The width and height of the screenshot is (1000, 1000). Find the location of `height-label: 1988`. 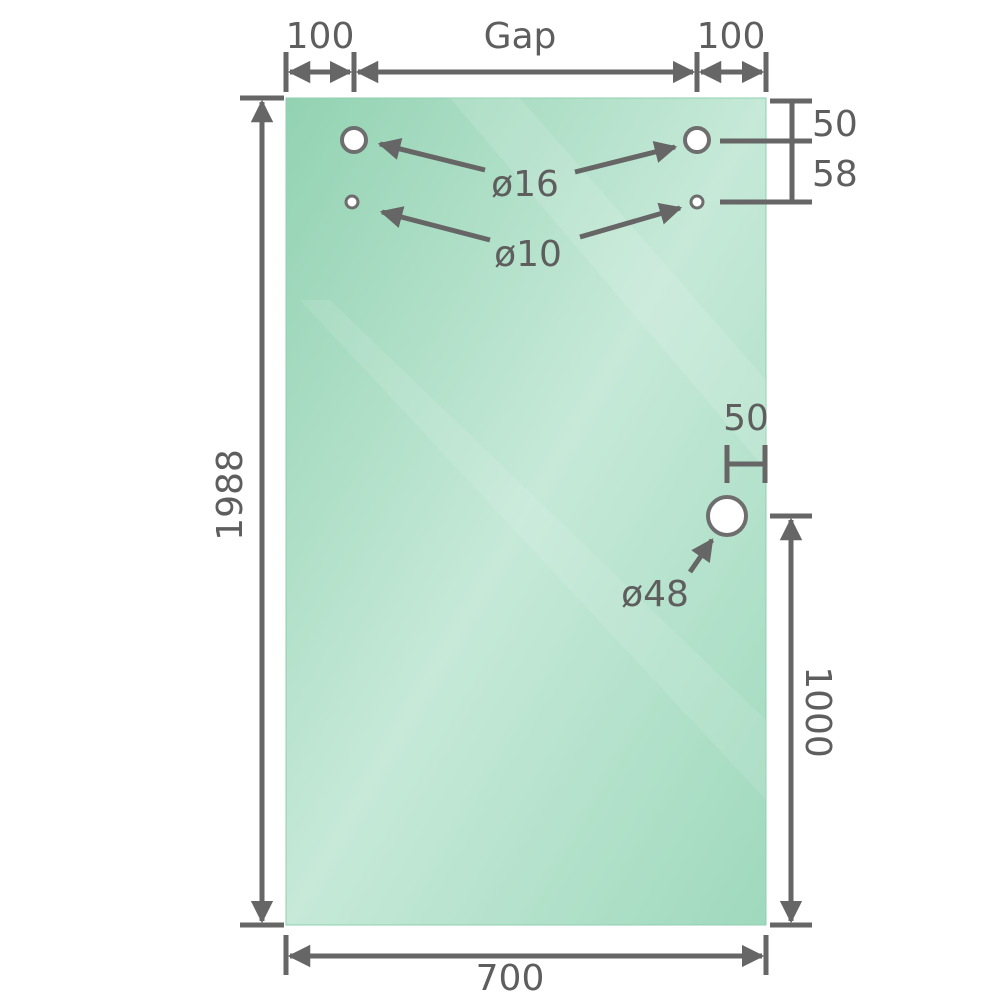

height-label: 1988 is located at coordinates (230, 495).